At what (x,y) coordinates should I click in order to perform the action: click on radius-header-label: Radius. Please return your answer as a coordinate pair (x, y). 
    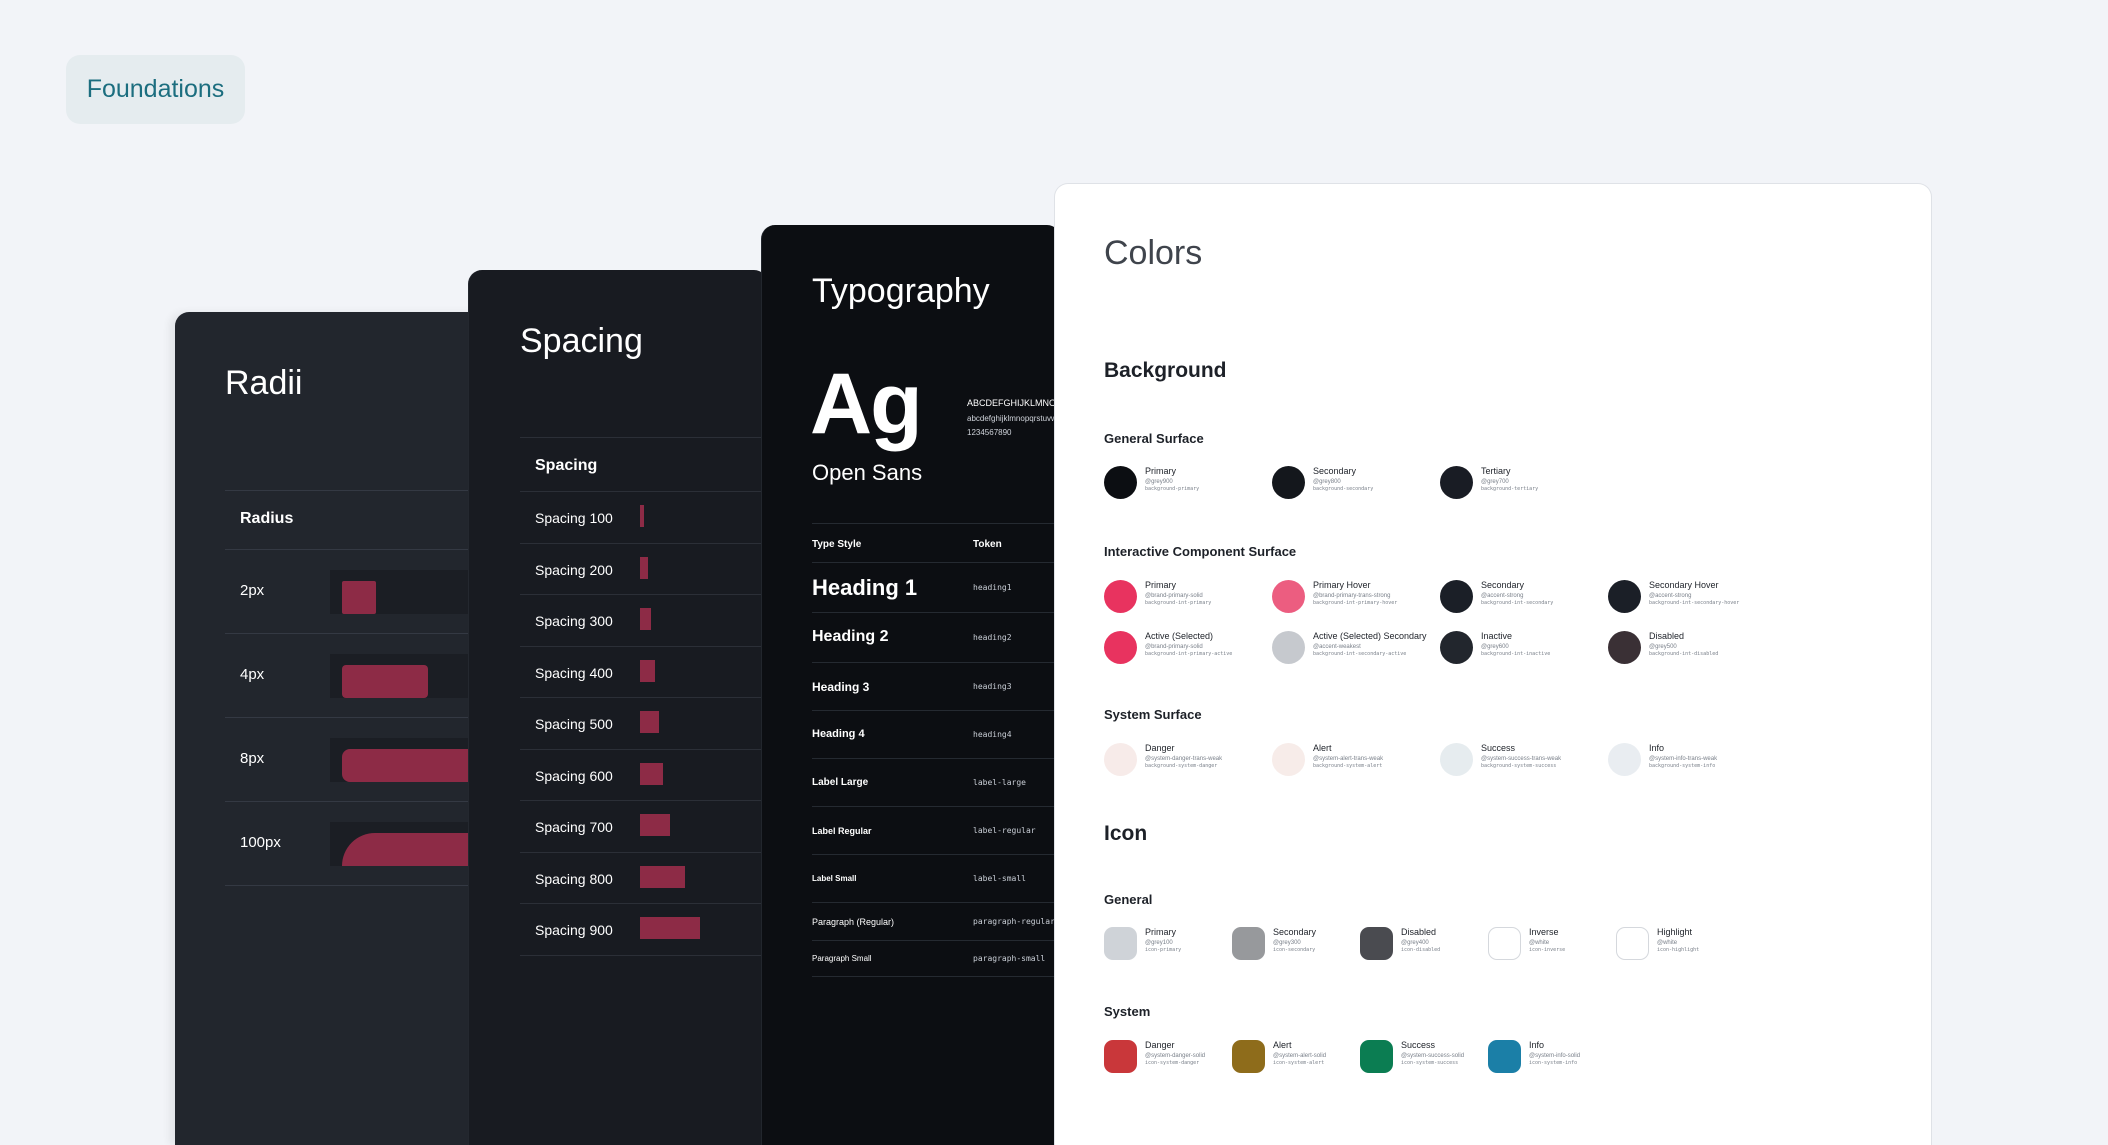
    Looking at the image, I should click on (267, 518).